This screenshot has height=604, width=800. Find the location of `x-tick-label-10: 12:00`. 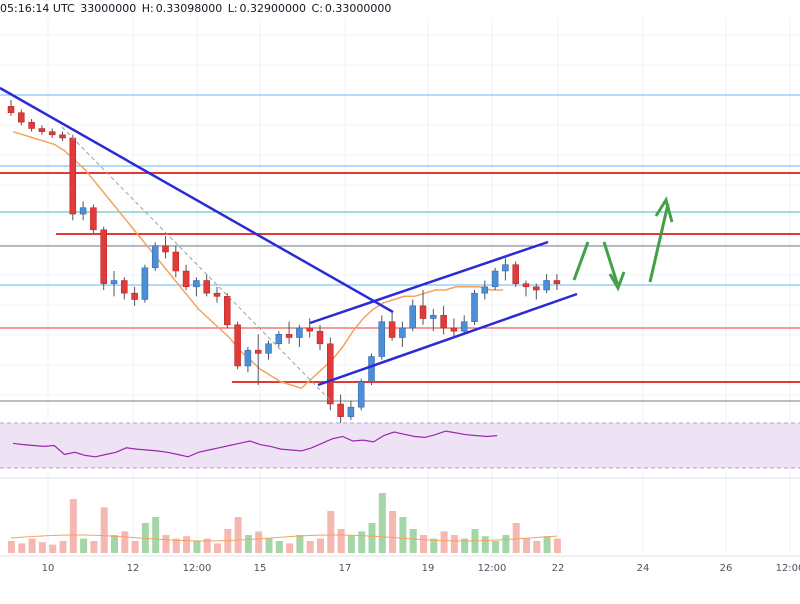

x-tick-label-10: 12:00 is located at coordinates (788, 568).